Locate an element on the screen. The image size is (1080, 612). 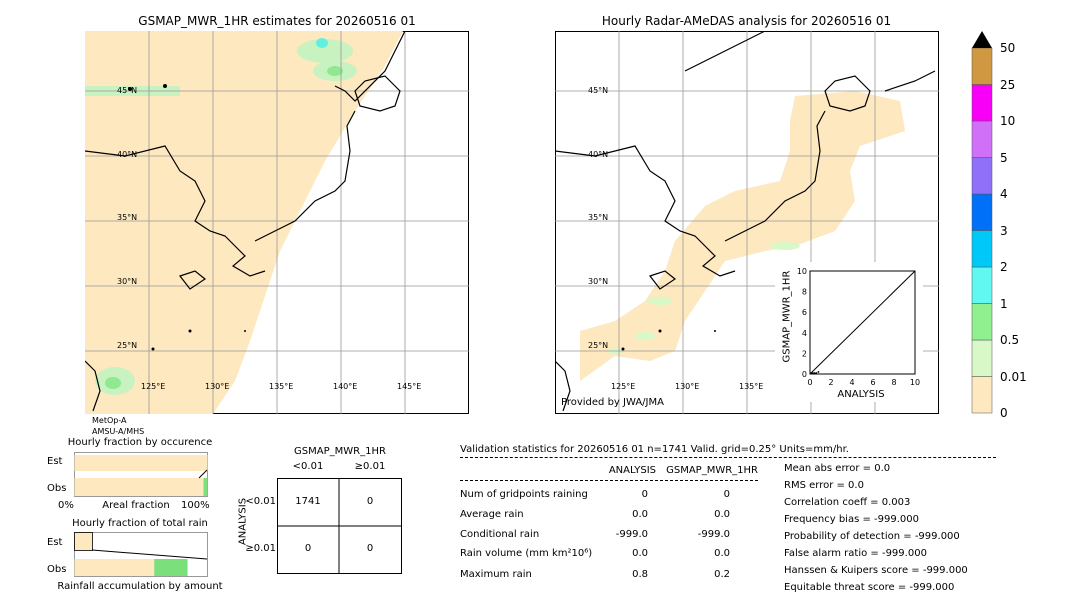
left-lon-130: 130°E is located at coordinates (217, 386).